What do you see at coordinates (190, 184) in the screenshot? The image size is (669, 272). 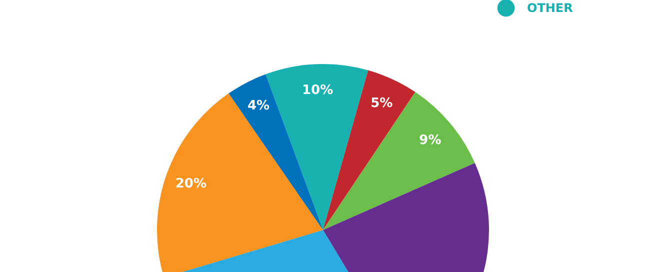 I see `data-label: 20%` at bounding box center [190, 184].